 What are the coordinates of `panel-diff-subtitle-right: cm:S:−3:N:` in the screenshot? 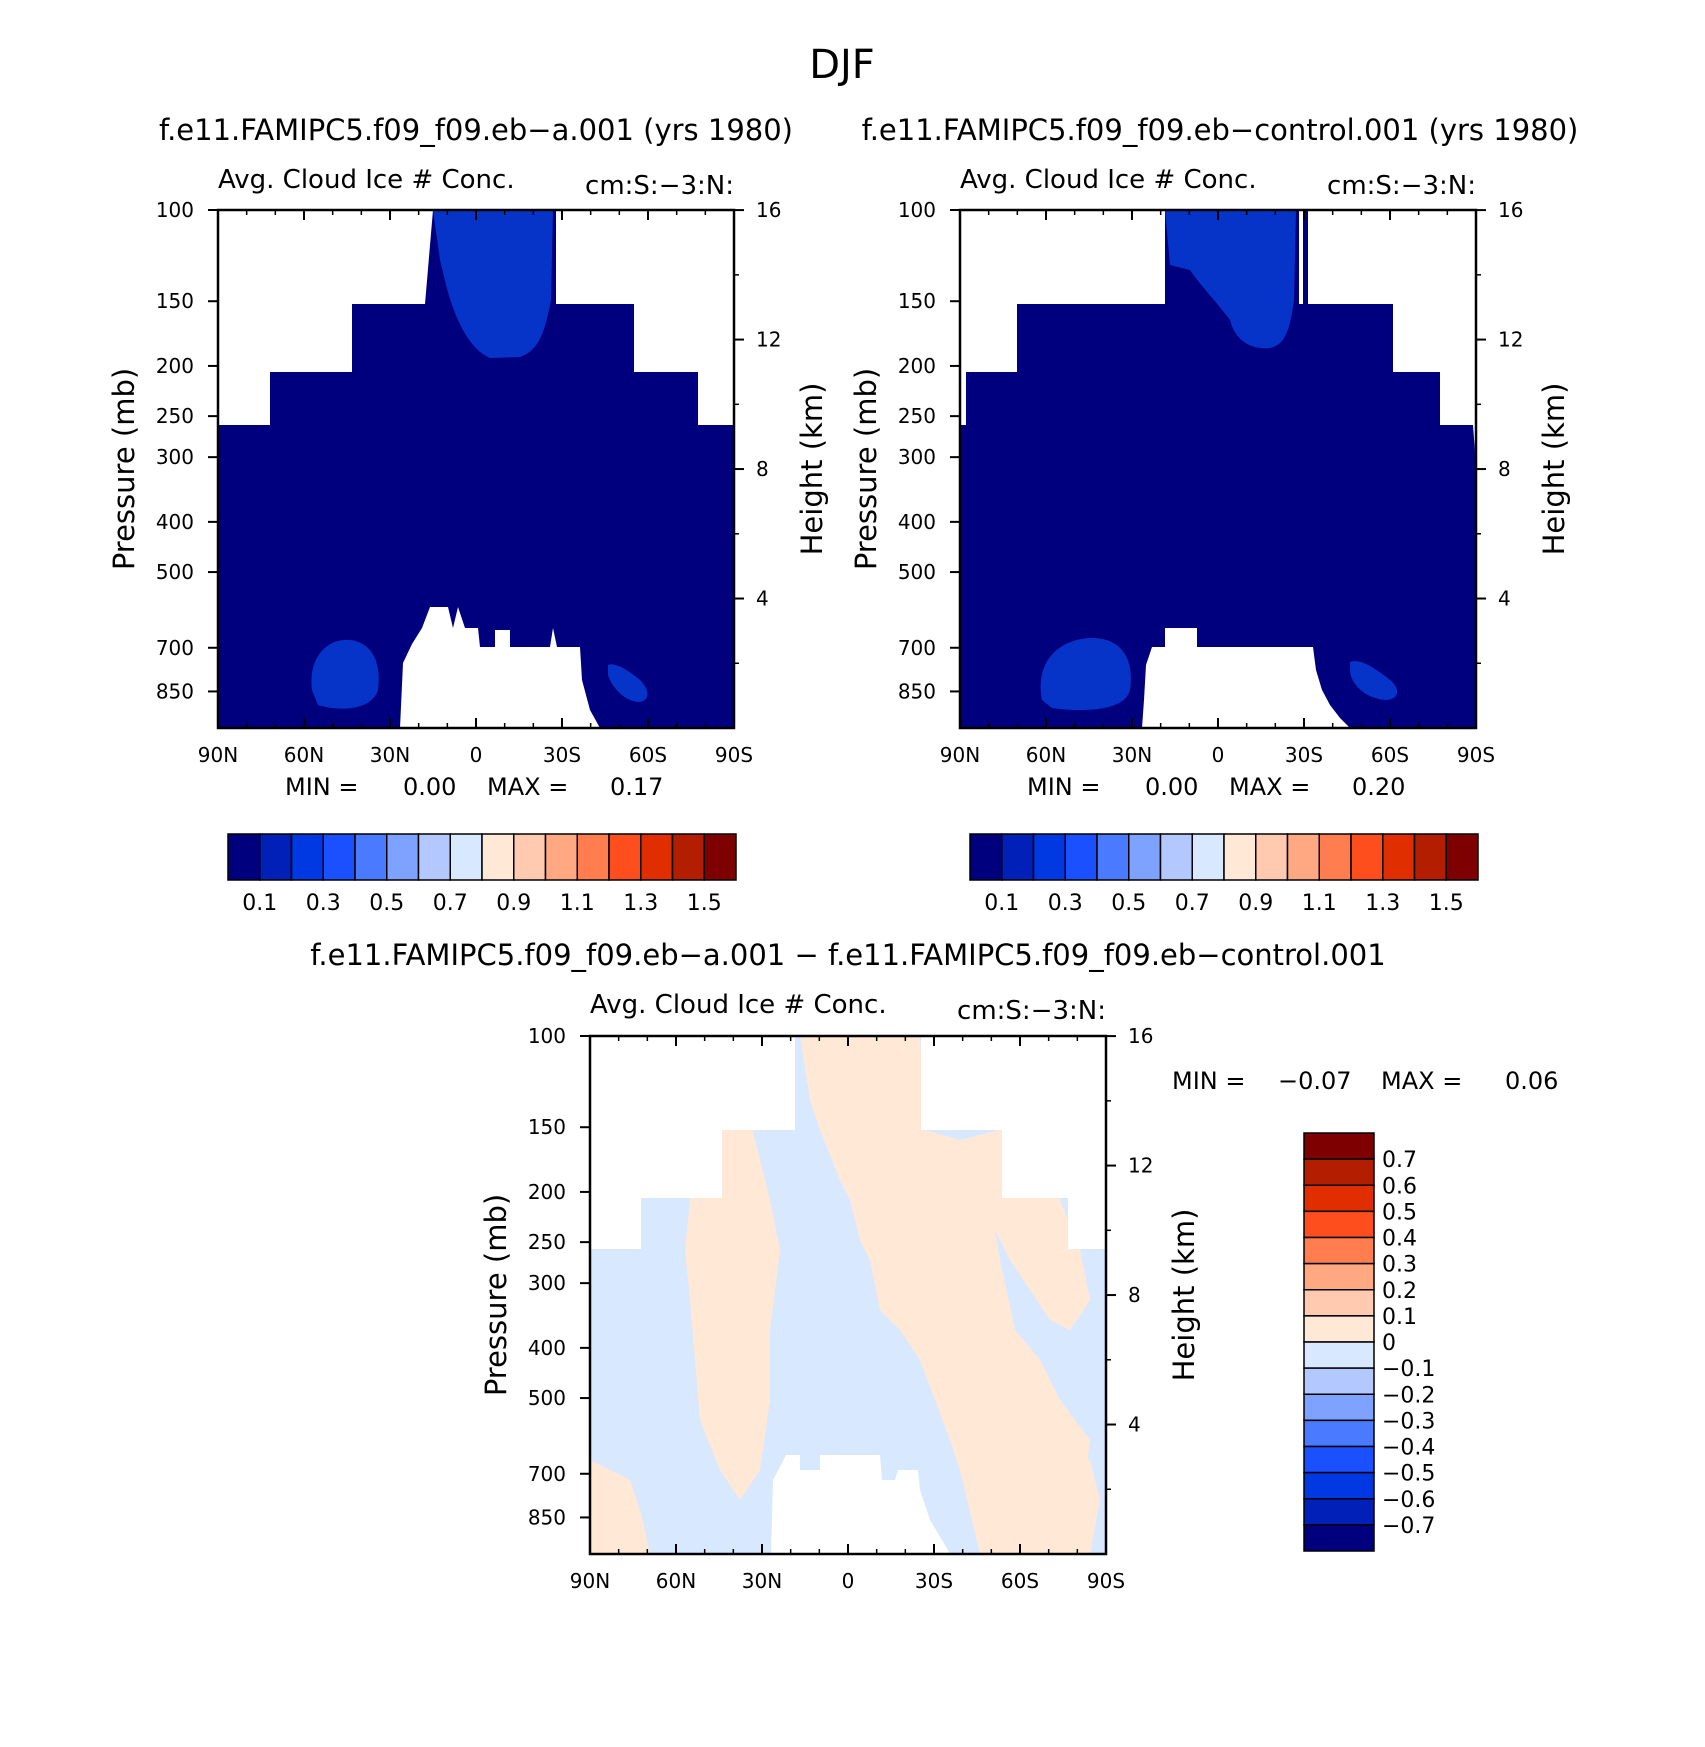 It's located at (1031, 1011).